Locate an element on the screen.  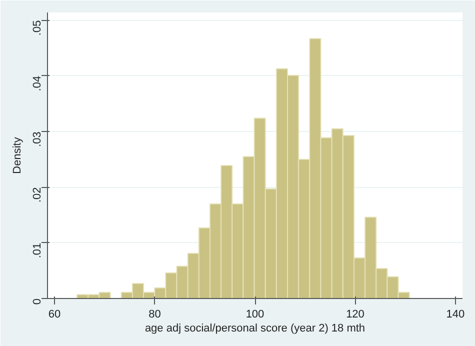
y-tick-label: .05 is located at coordinates (38, 28).